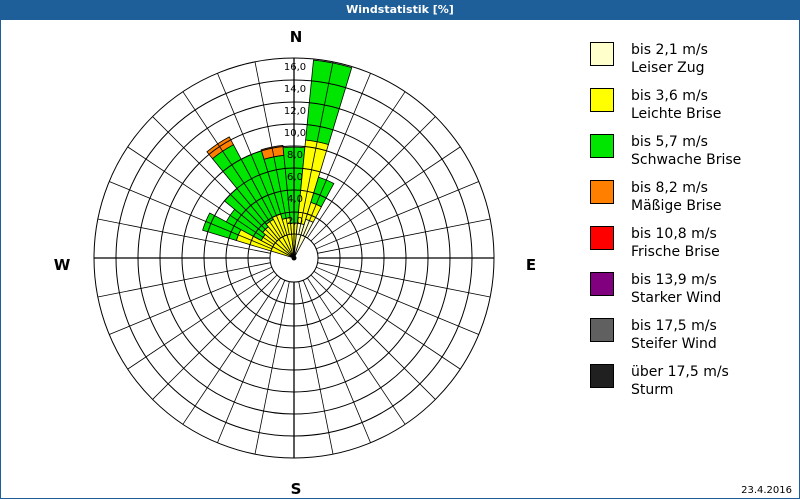  I want to click on legend-range: bis 10,8 m/s, so click(674, 234).